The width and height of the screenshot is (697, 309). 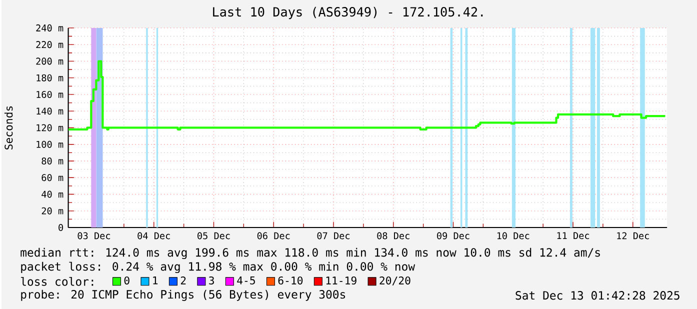 What do you see at coordinates (211, 280) in the screenshot?
I see `legend-label: 3` at bounding box center [211, 280].